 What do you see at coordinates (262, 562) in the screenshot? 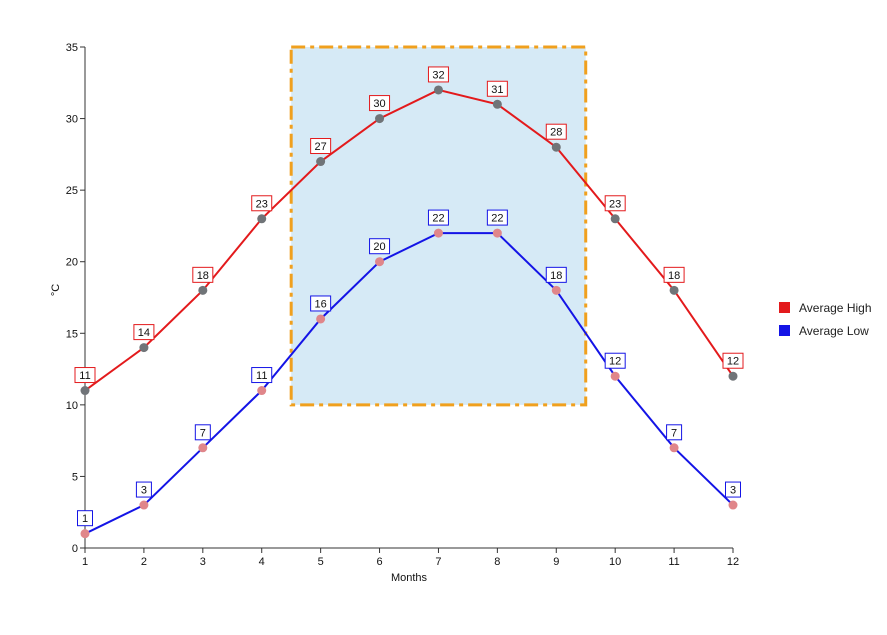
I see `x-tick-label: 4` at bounding box center [262, 562].